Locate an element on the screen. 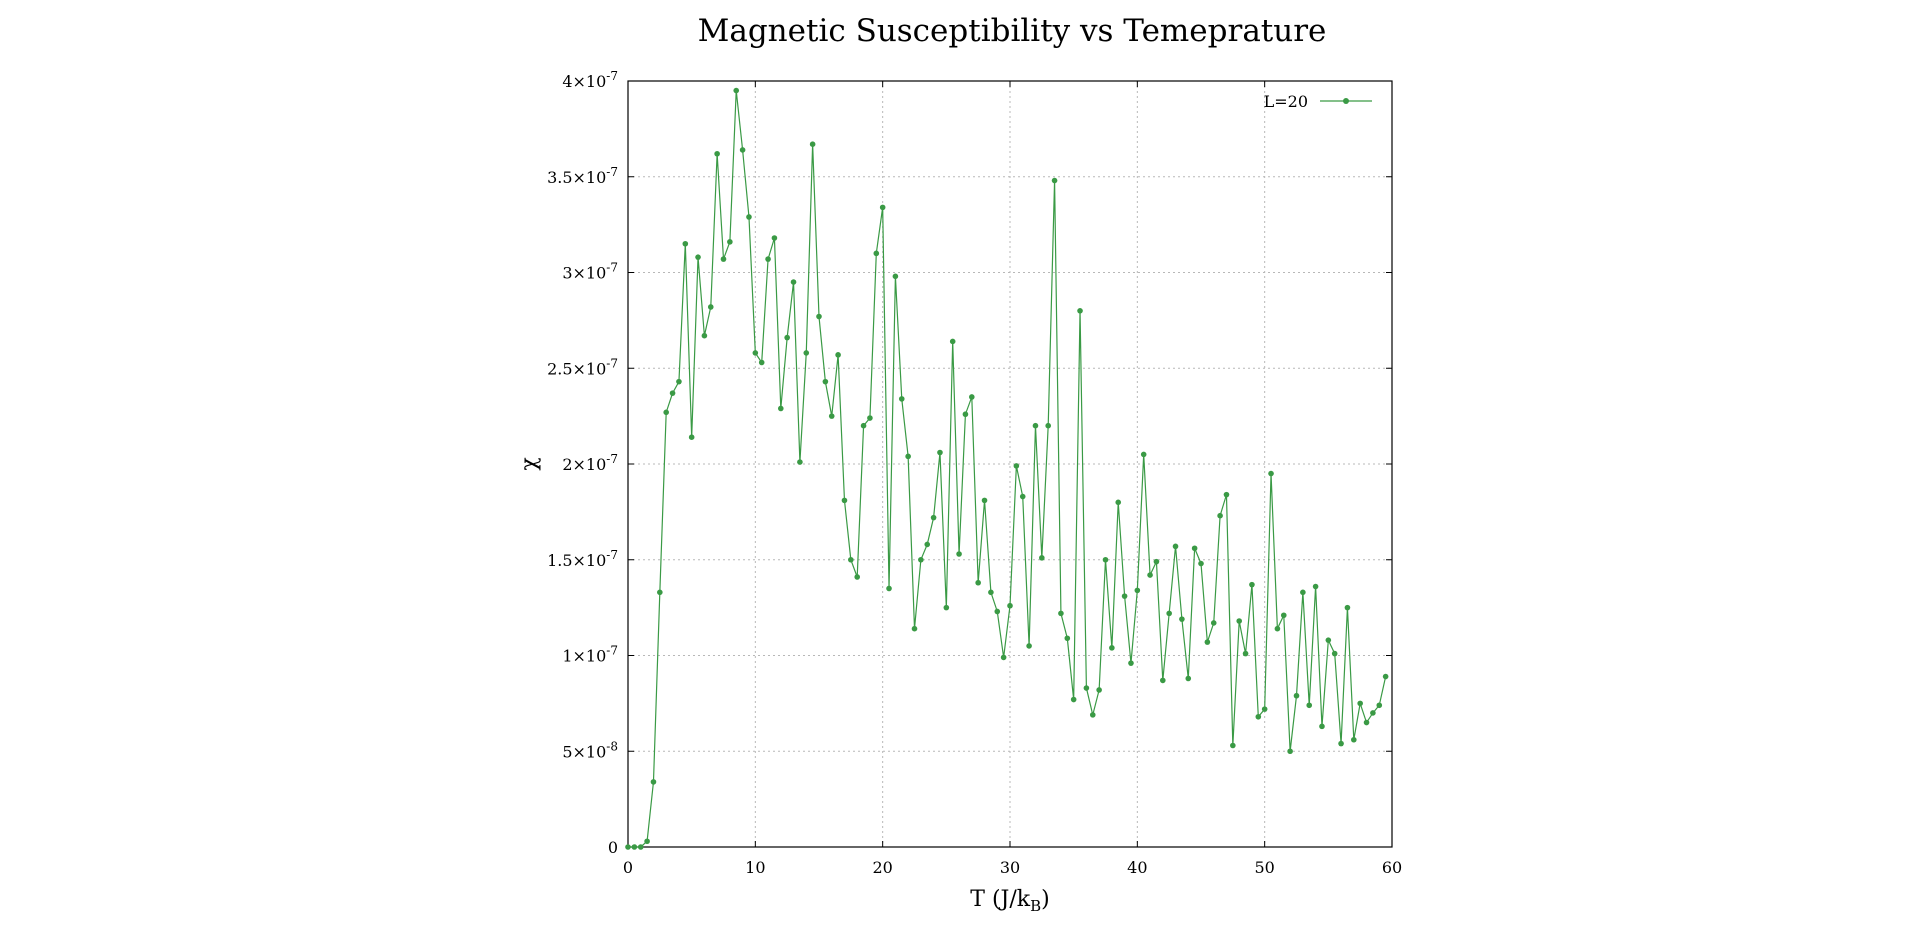 Image resolution: width=1920 pixels, height=930 pixels. x-tick-label: 30 is located at coordinates (1010, 867).